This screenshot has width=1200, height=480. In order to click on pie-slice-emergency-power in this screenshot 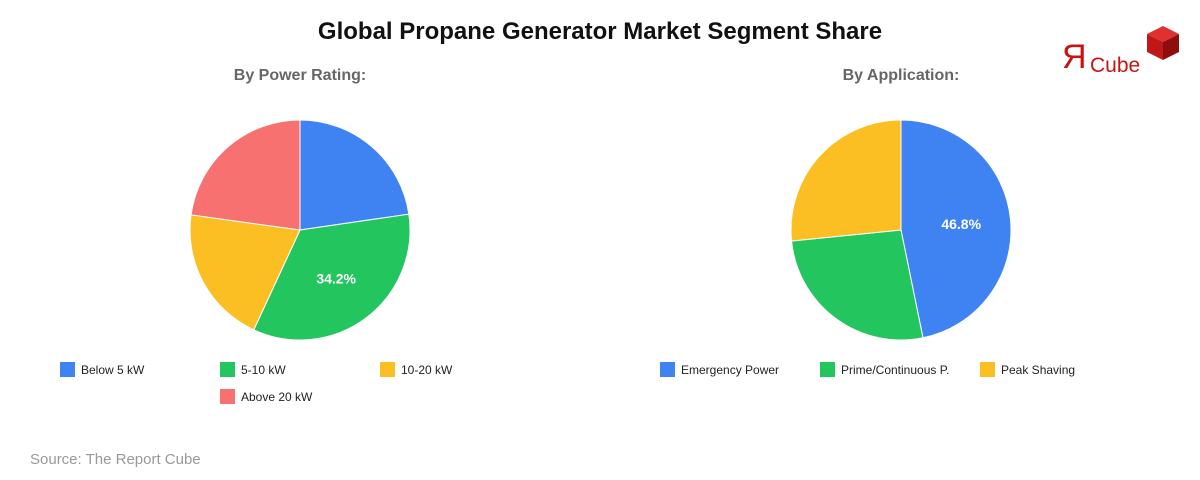, I will do `click(956, 229)`.